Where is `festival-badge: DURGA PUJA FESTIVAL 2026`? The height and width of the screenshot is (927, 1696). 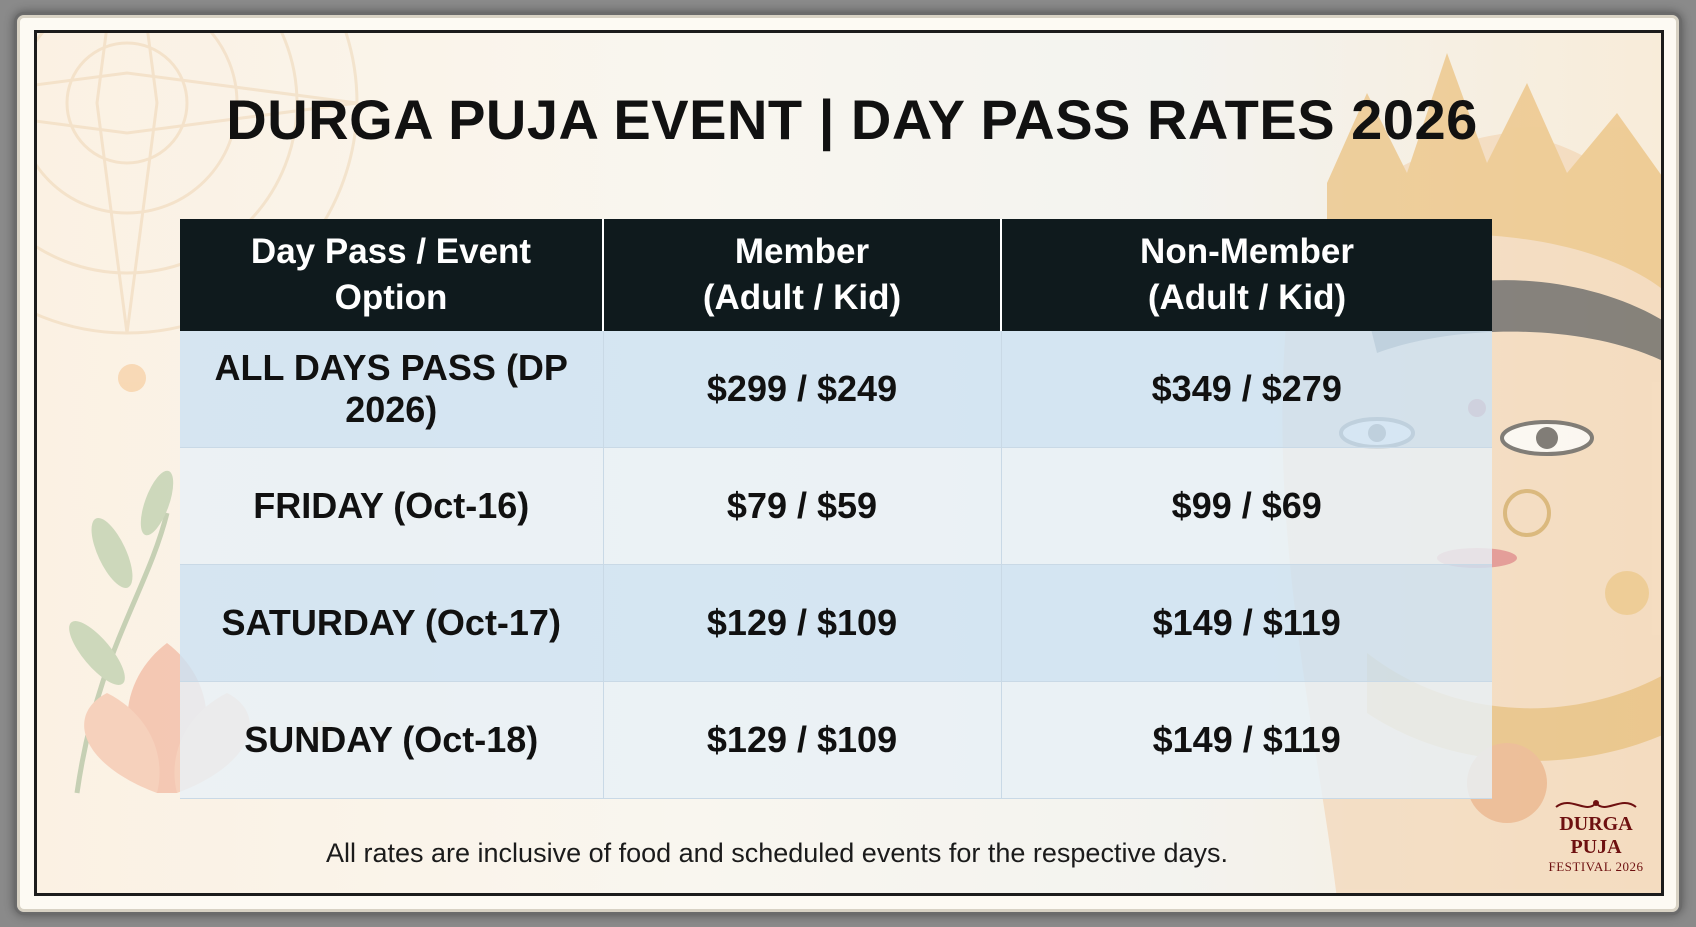 festival-badge: DURGA PUJA FESTIVAL 2026 is located at coordinates (1596, 835).